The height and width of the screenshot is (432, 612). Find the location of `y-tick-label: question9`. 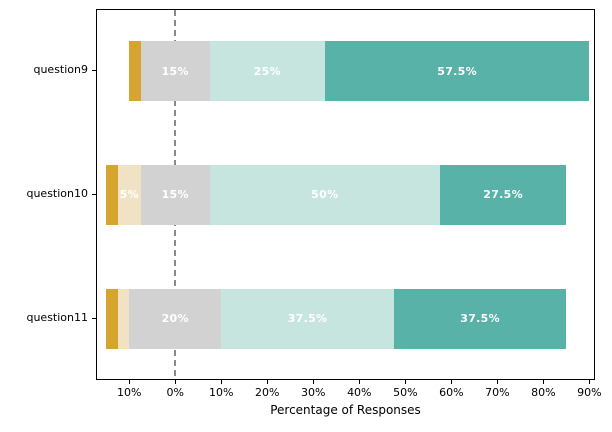

y-tick-label: question9 is located at coordinates (60, 70).